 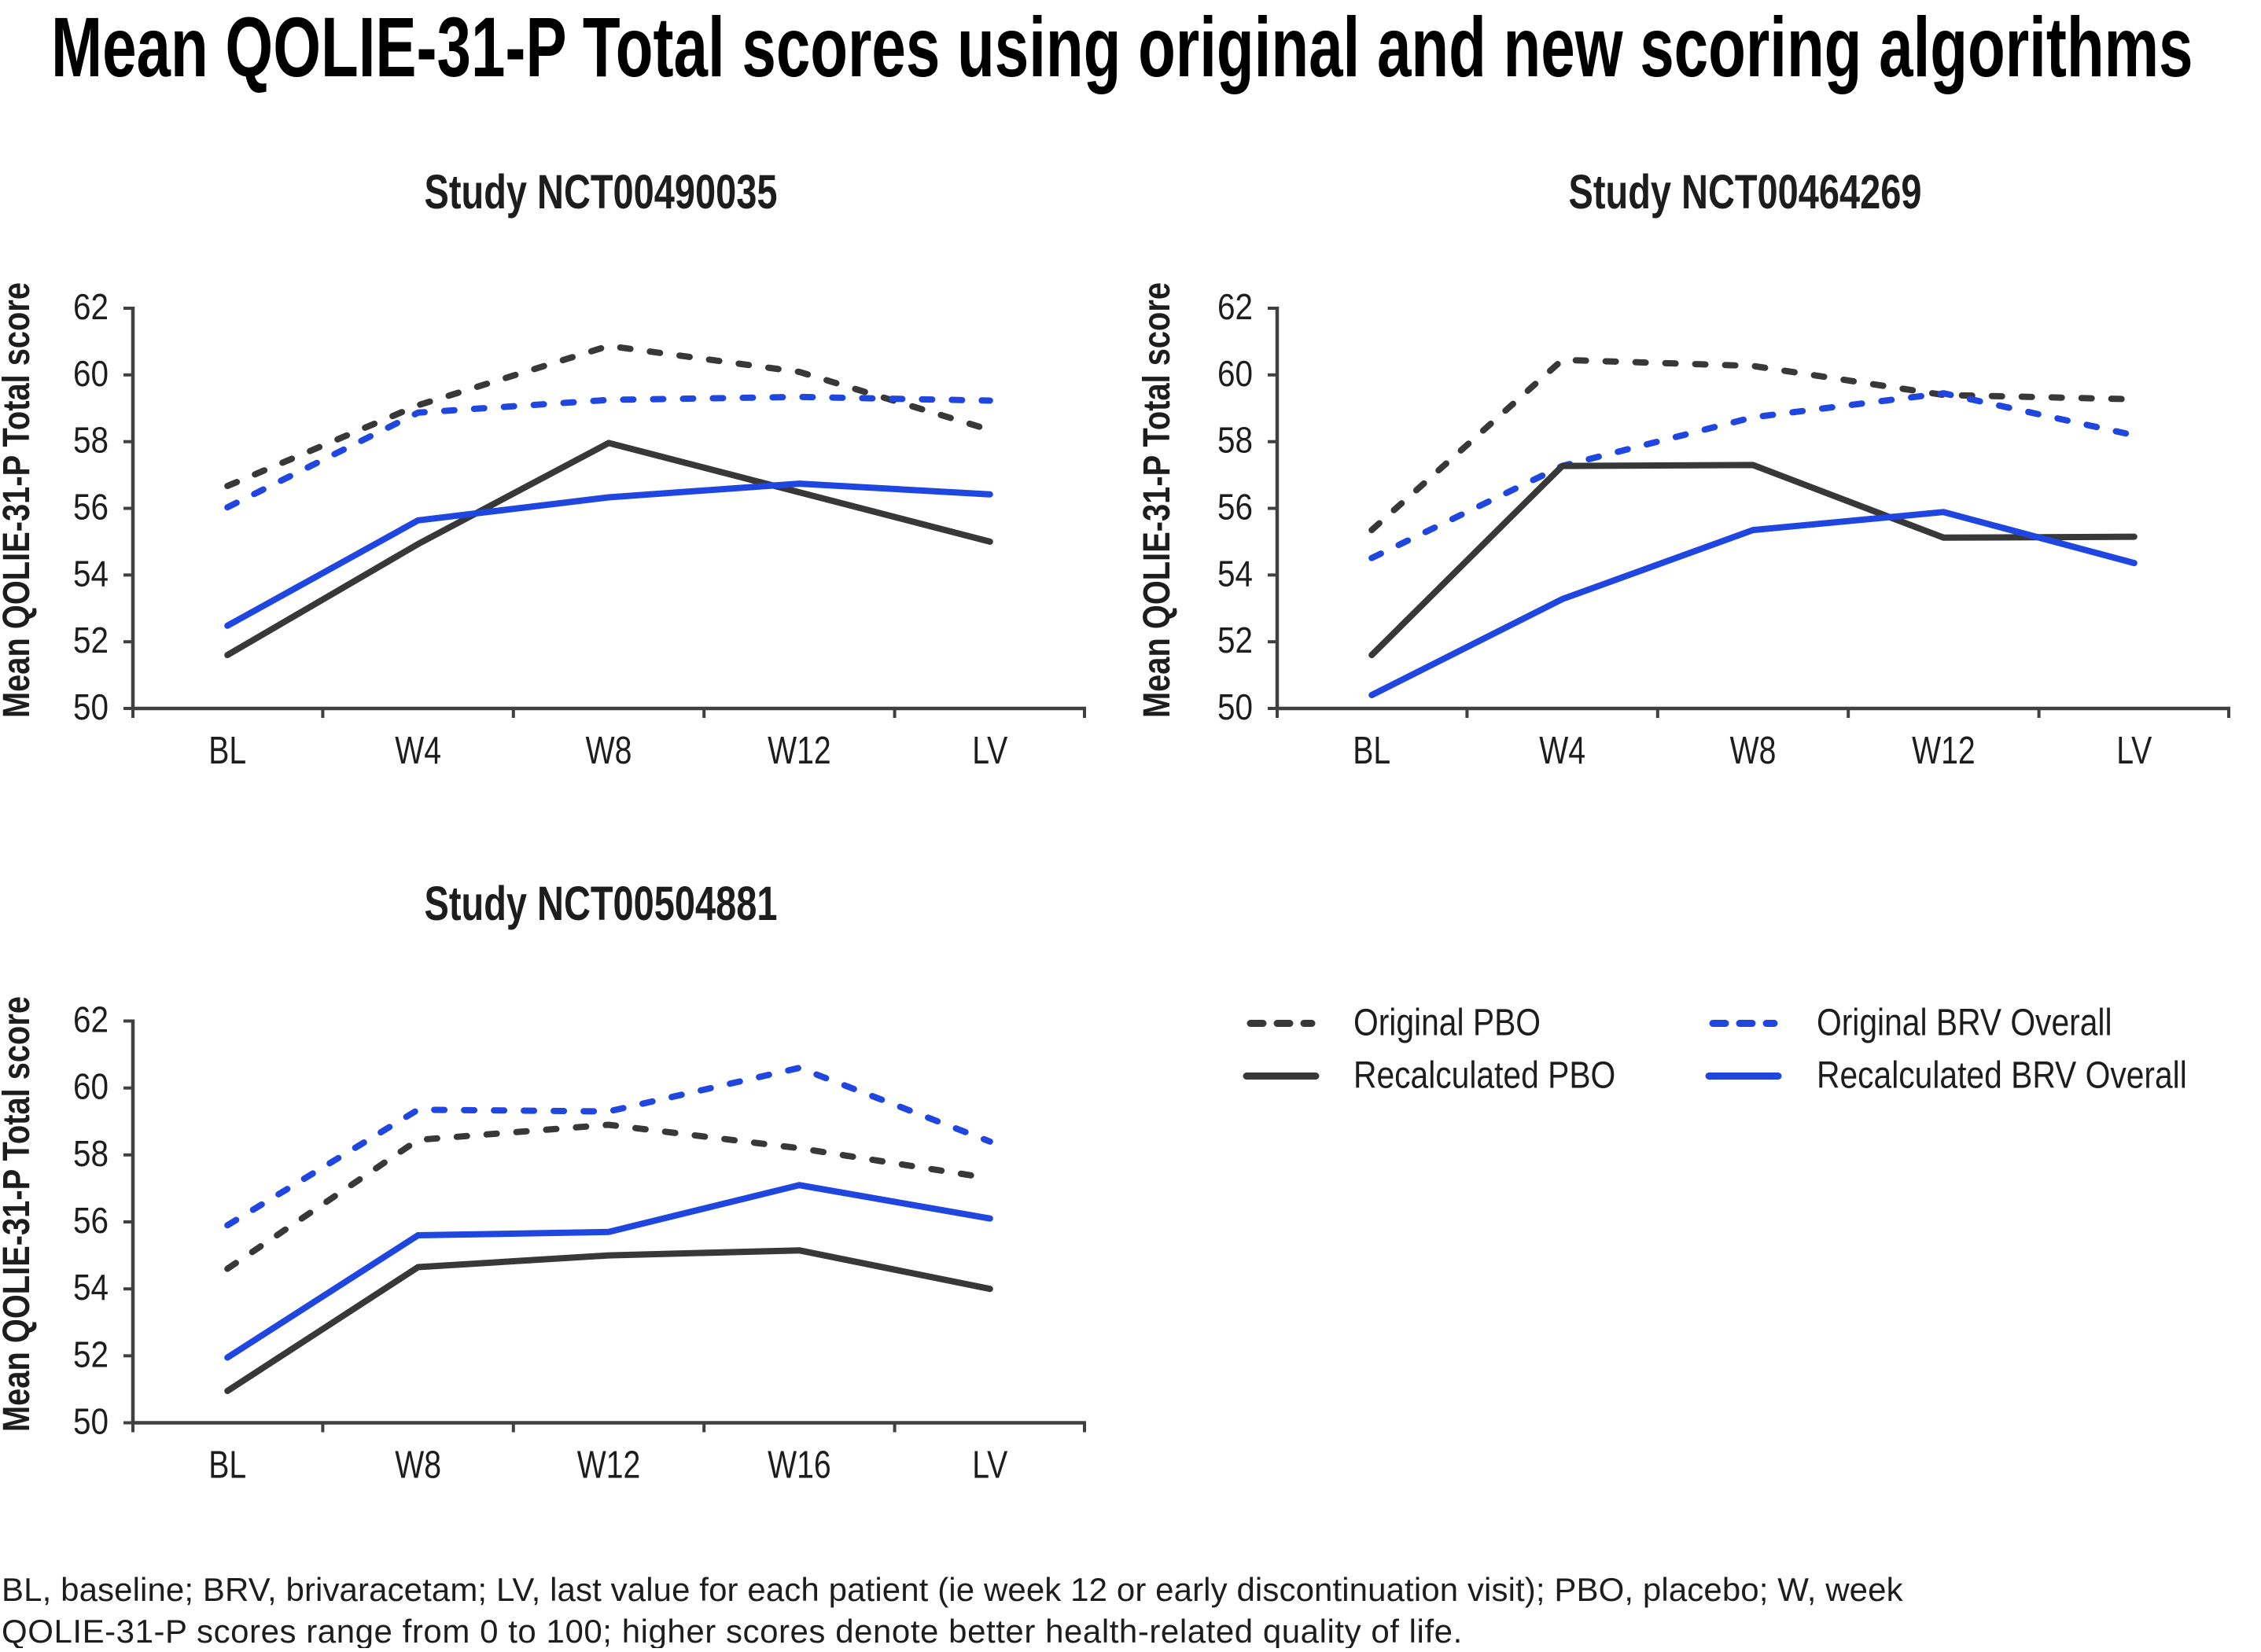 What do you see at coordinates (1447, 1022) in the screenshot?
I see `svg-text: Original PBO` at bounding box center [1447, 1022].